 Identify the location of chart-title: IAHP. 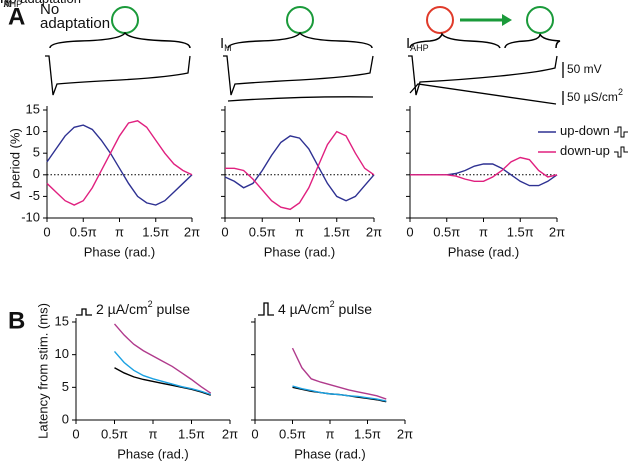
(417, 44).